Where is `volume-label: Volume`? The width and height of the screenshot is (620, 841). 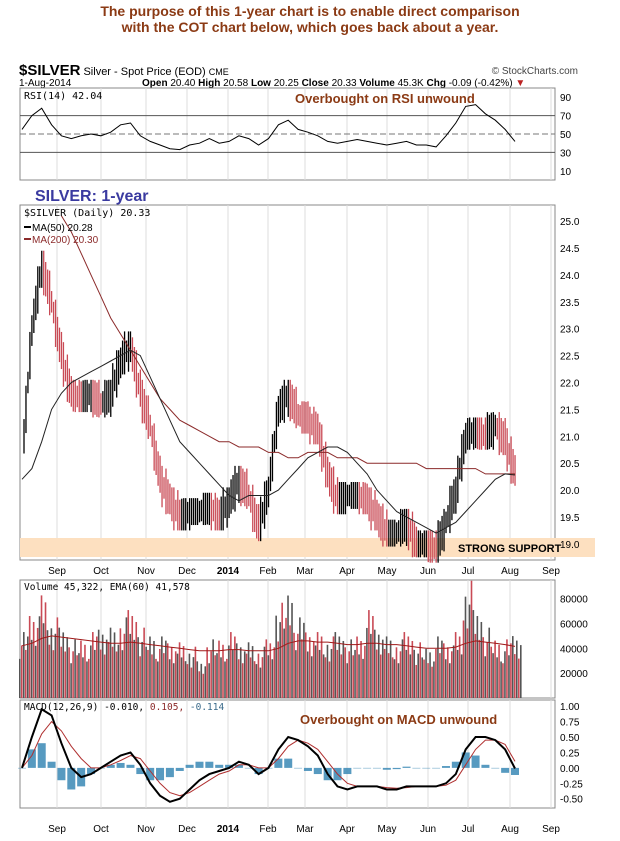 volume-label: Volume is located at coordinates (377, 83).